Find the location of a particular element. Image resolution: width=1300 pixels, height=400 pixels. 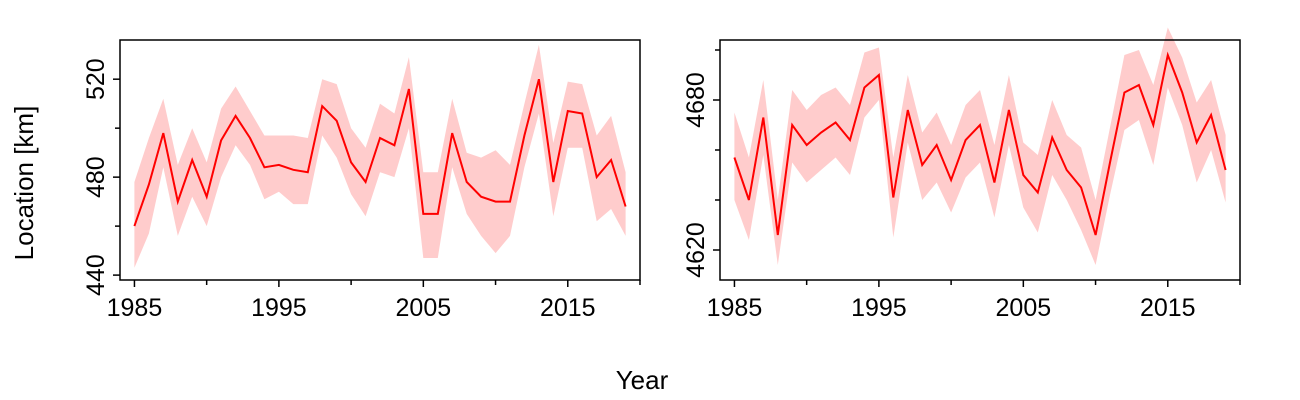

x-axis-title: Year is located at coordinates (642, 380).